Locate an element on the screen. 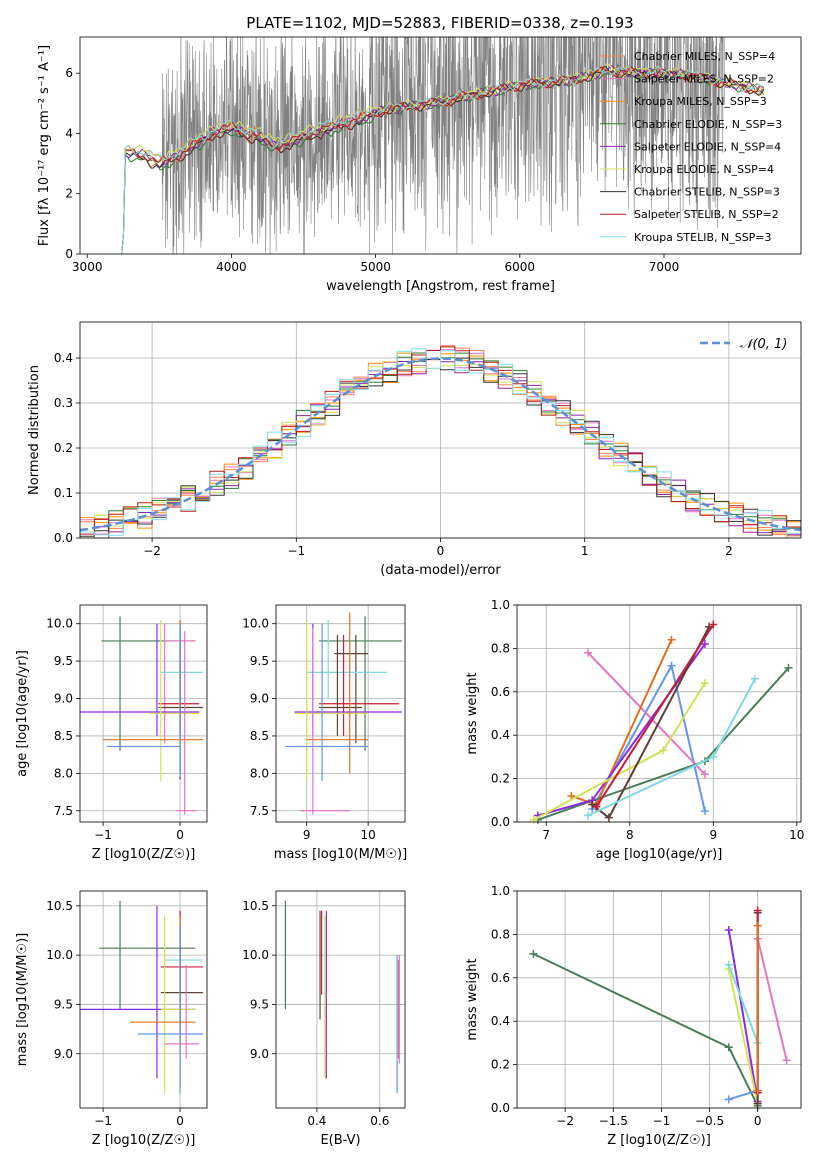  x-tick-label: −0.5 is located at coordinates (709, 1121).